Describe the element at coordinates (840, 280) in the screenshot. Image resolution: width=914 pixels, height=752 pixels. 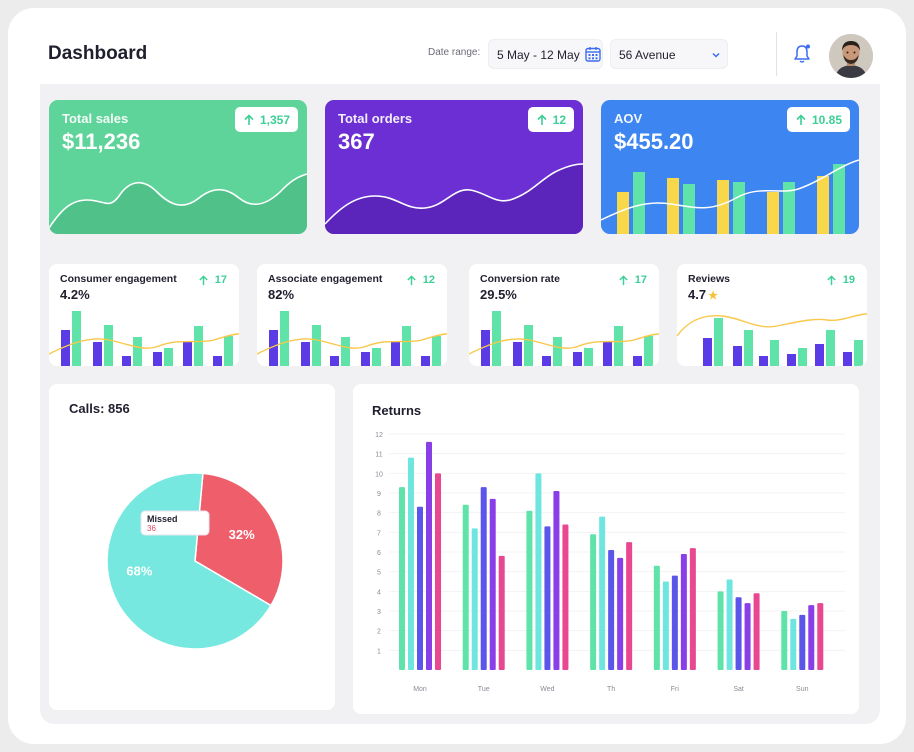
I see `metric-badge: 19` at that location.